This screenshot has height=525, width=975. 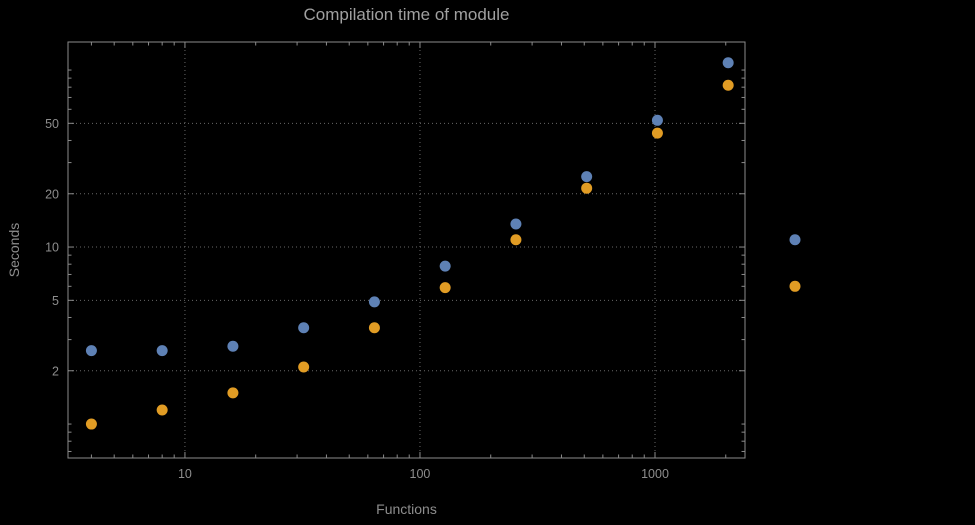 What do you see at coordinates (52, 194) in the screenshot?
I see `y-tick-label: 20` at bounding box center [52, 194].